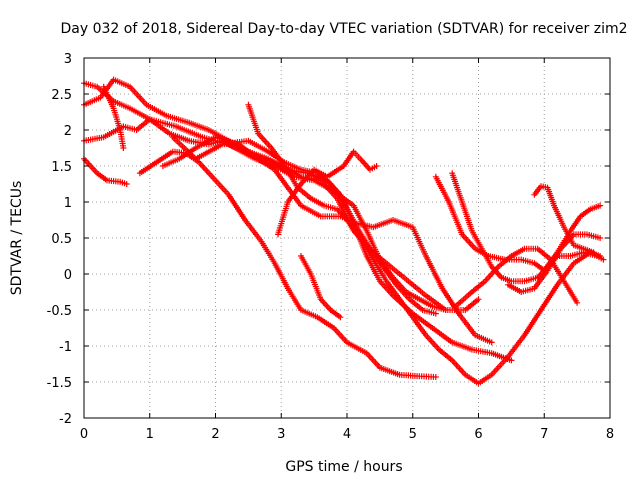 Image resolution: width=640 pixels, height=480 pixels. What do you see at coordinates (343, 467) in the screenshot?
I see `x-axis-label: GPS time / hours` at bounding box center [343, 467].